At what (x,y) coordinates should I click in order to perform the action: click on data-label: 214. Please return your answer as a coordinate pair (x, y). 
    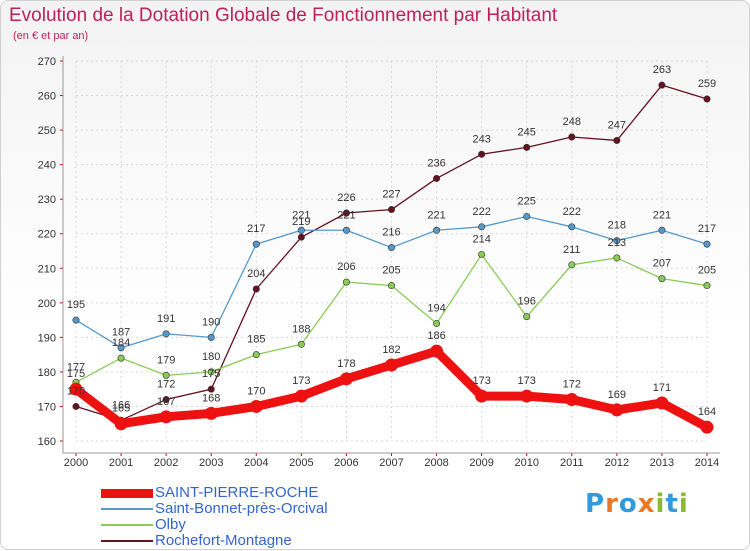
    Looking at the image, I should click on (481, 239).